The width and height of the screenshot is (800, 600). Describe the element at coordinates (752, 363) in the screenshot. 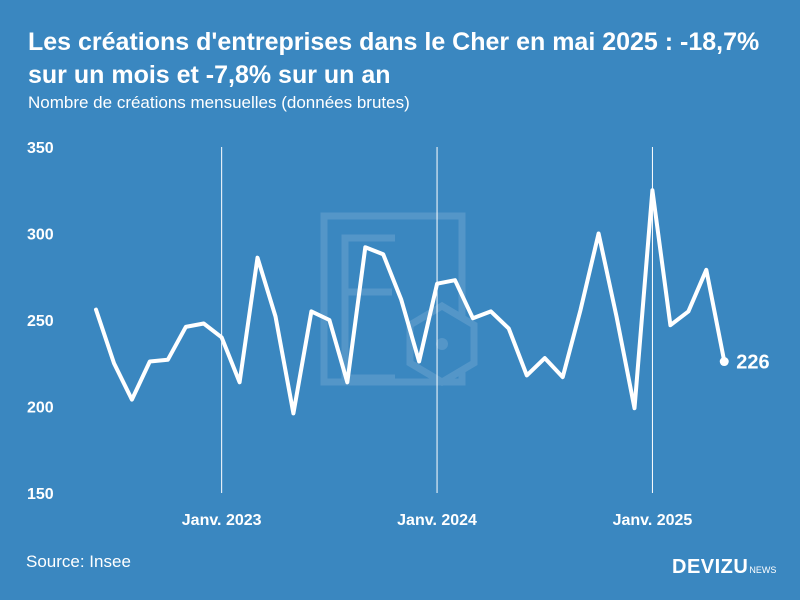

I see `last-value-label: 226` at that location.